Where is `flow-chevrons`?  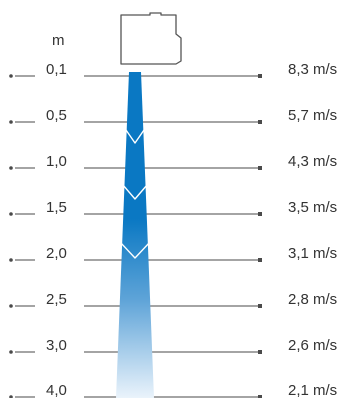
flow-chevrons is located at coordinates (135, 194).